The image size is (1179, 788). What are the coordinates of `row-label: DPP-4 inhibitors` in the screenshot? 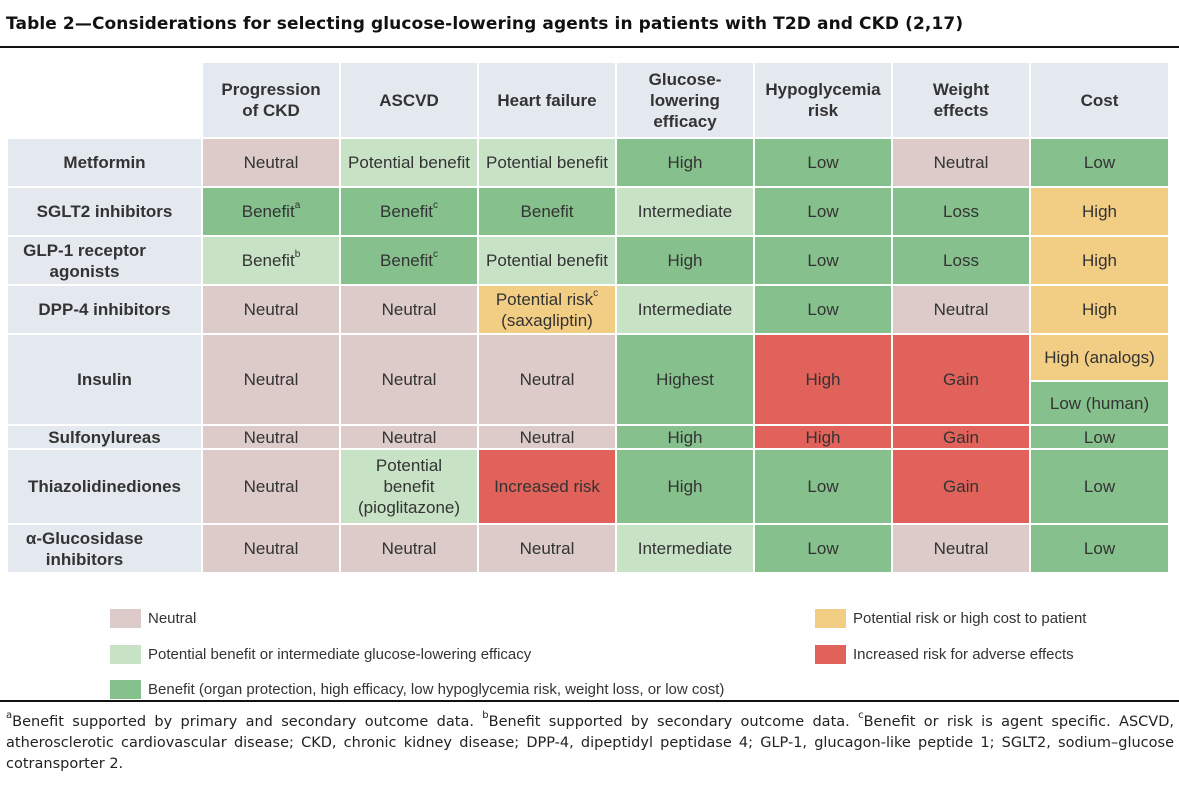 It's located at (104, 309).